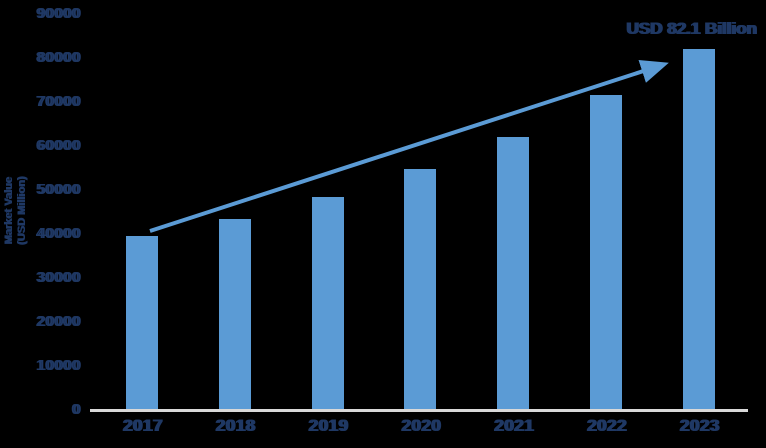  I want to click on bar-2017, so click(142, 323).